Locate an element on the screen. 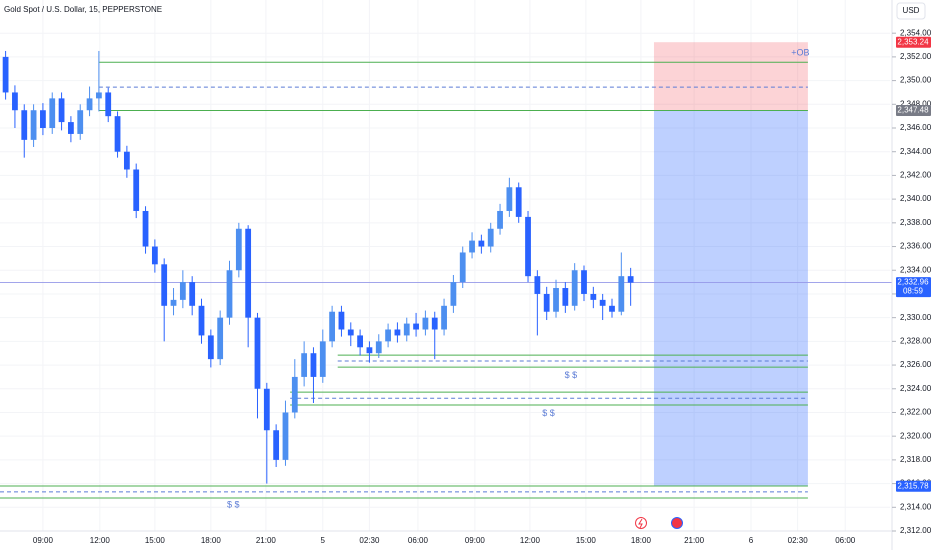 This screenshot has width=932, height=550. y-tick-label: 2,312.00 is located at coordinates (916, 530).